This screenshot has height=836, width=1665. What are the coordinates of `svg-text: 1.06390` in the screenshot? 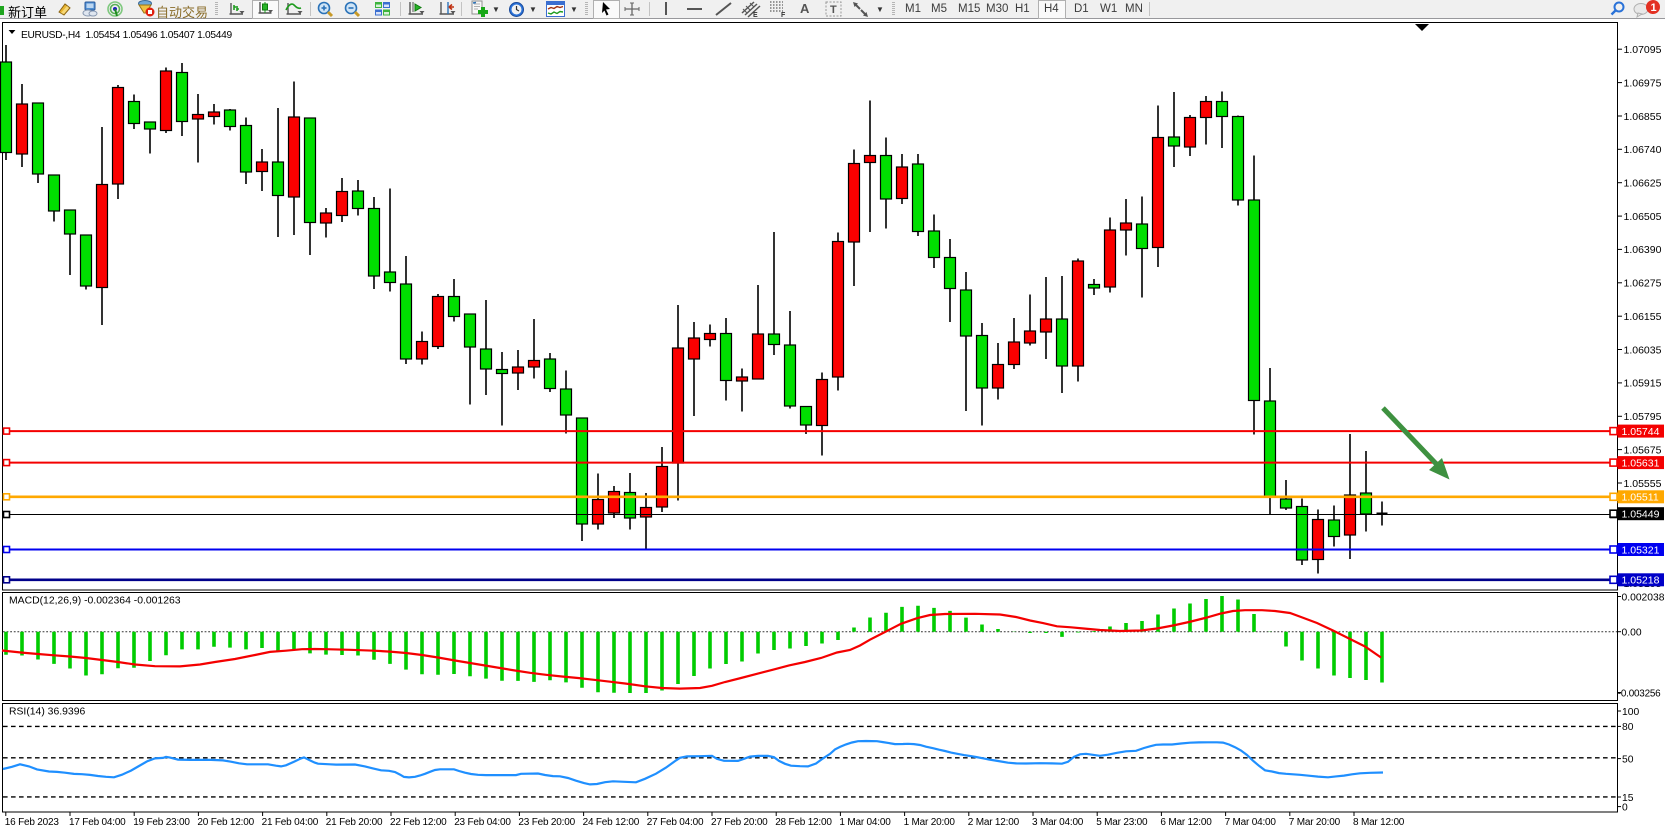 It's located at (1643, 250).